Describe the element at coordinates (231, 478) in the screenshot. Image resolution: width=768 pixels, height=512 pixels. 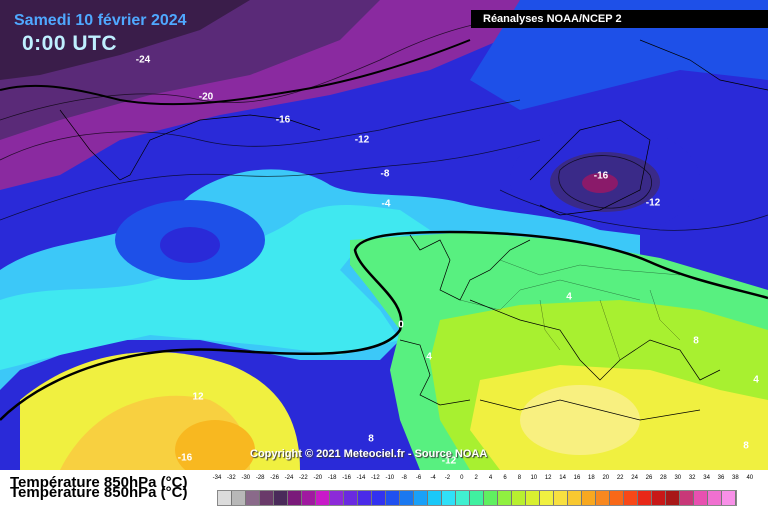
I see `legend-tick-label: -32` at that location.